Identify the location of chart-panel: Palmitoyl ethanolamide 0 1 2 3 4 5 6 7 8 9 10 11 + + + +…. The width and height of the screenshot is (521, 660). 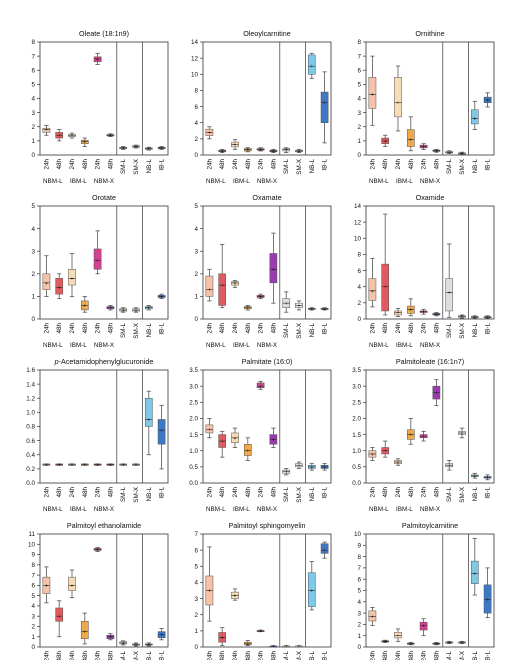
(98, 590).